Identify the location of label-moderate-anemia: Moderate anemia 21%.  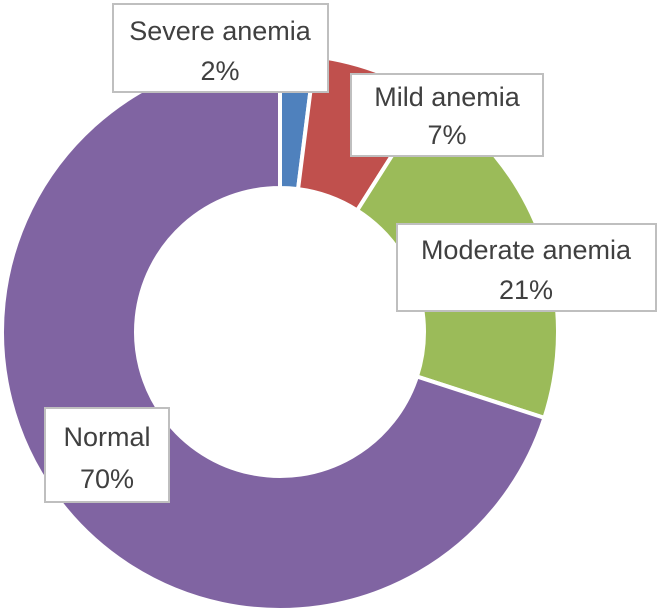
(526, 267).